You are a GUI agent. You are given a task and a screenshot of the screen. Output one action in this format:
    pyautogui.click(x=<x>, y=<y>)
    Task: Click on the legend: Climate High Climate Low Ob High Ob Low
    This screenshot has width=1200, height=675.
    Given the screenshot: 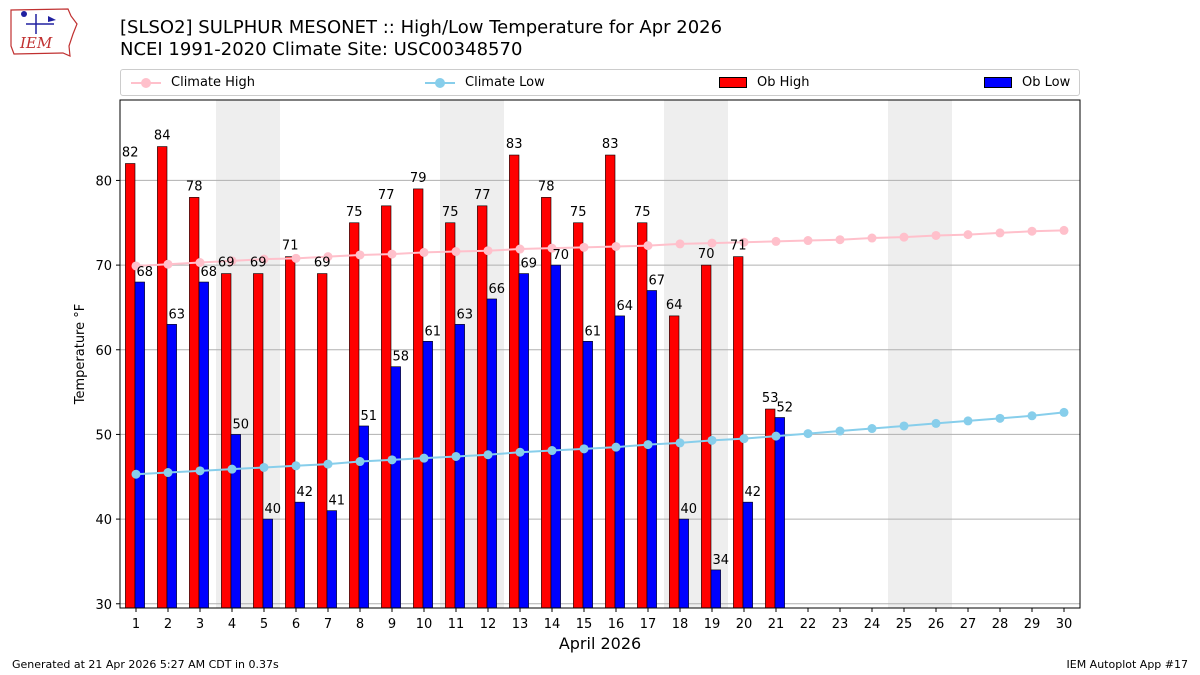 What is the action you would take?
    pyautogui.click(x=600, y=82)
    